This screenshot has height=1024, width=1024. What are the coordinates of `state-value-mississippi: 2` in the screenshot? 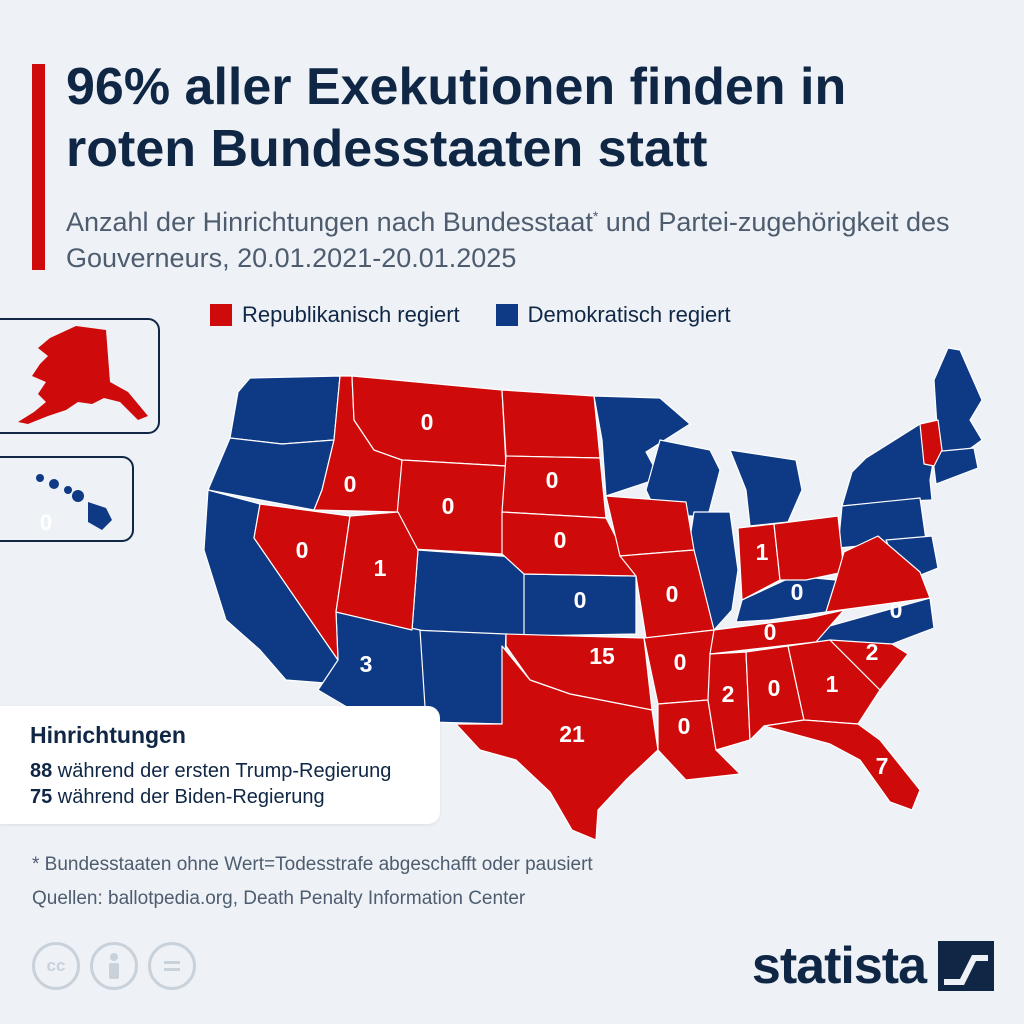 It's located at (728, 694).